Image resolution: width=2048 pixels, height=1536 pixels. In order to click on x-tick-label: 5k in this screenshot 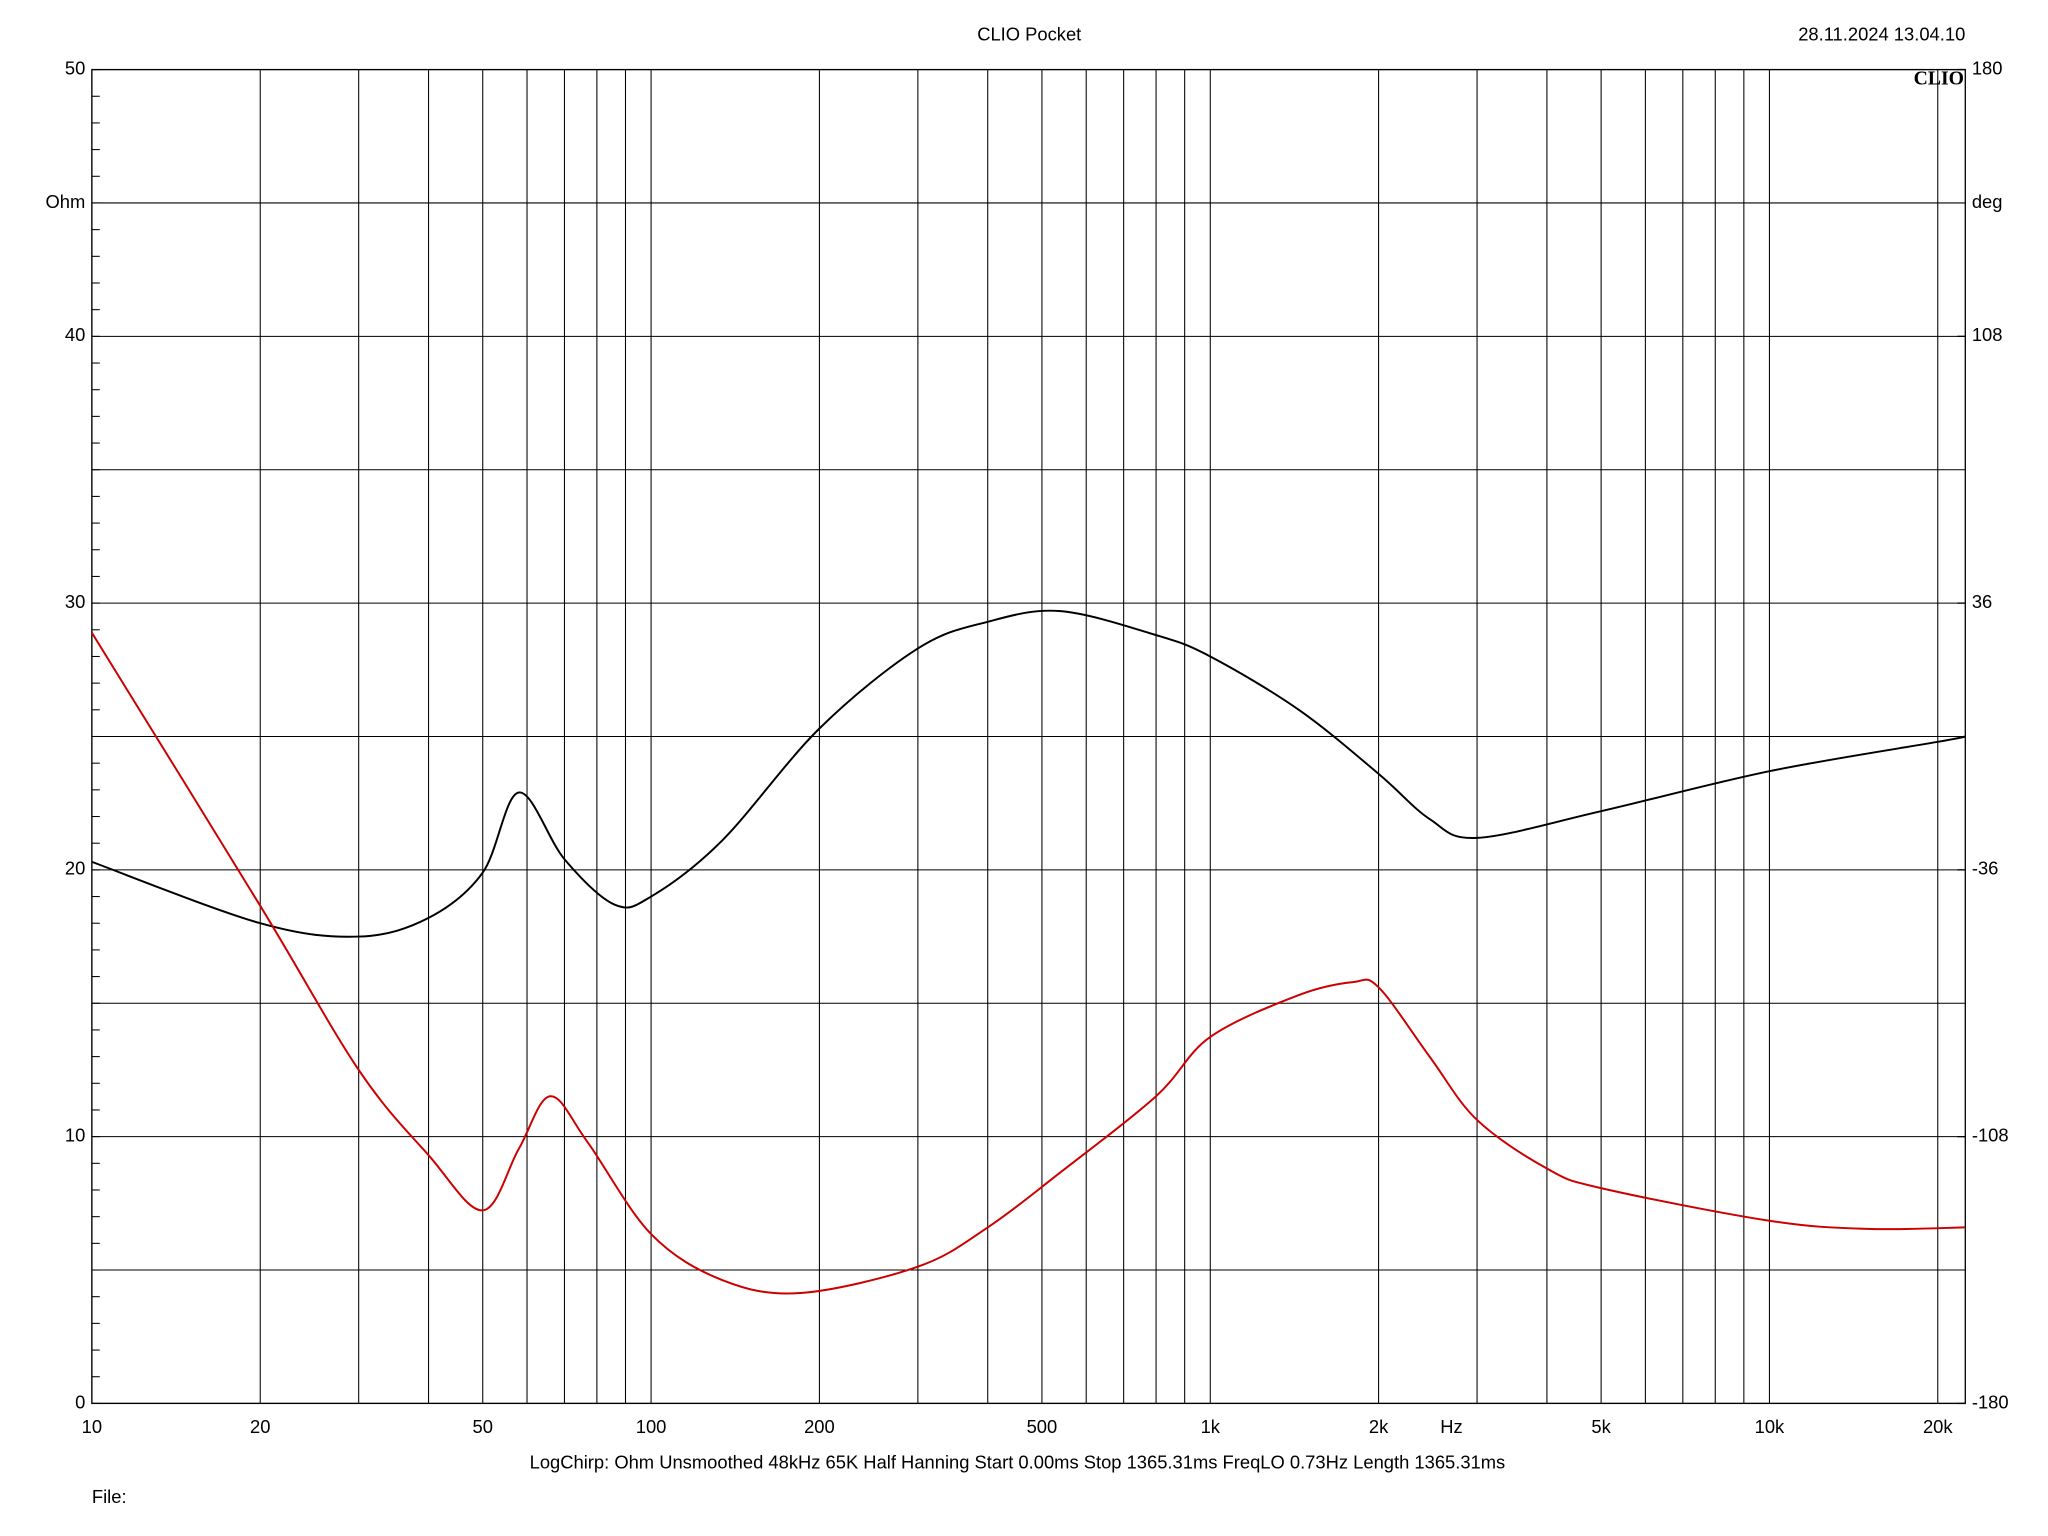, I will do `click(1601, 1426)`.